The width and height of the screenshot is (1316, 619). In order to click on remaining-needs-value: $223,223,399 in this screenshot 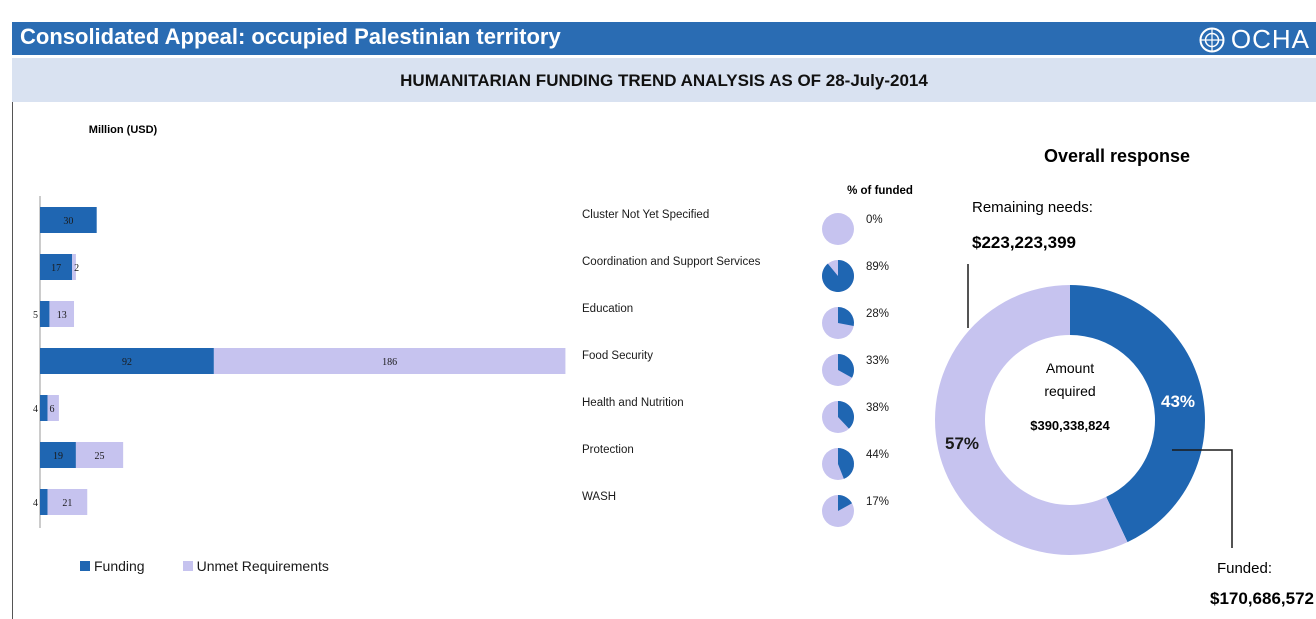, I will do `click(1024, 242)`.